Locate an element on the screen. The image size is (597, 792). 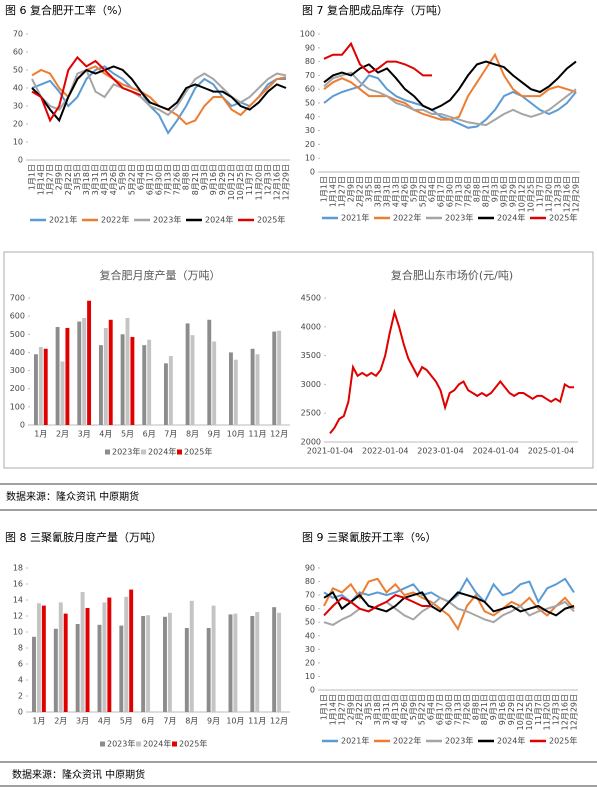
y-tick-label: 300 is located at coordinates (17, 370).